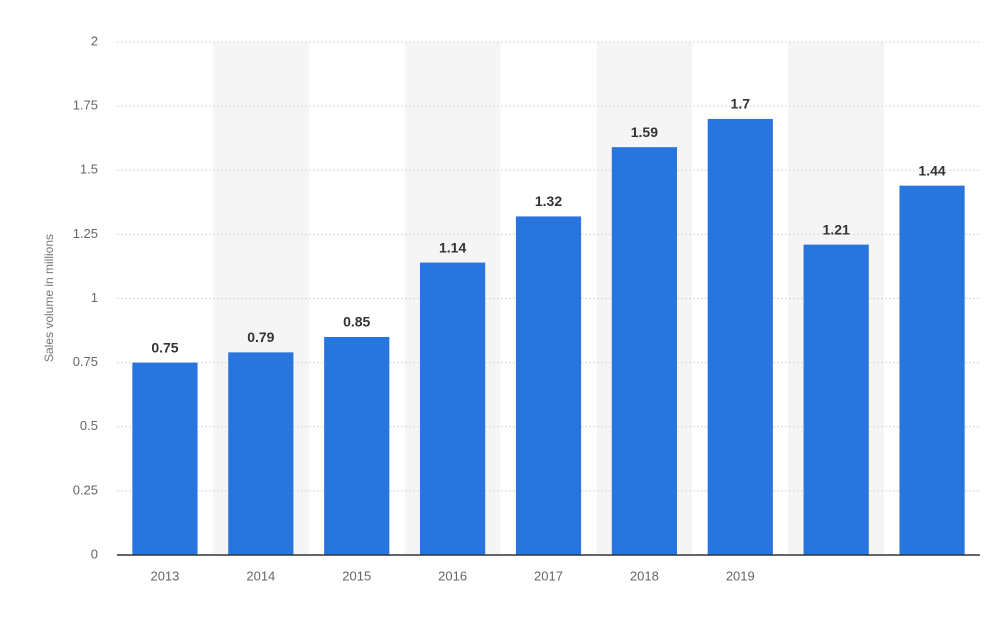  What do you see at coordinates (836, 229) in the screenshot?
I see `value-label: 1.21` at bounding box center [836, 229].